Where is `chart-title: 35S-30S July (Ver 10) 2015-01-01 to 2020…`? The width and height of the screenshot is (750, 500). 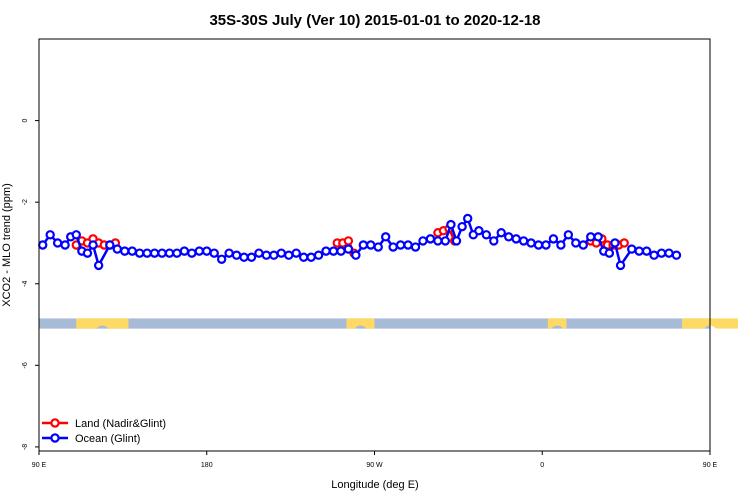 chart-title: 35S-30S July (Ver 10) 2015-01-01 to 2020… is located at coordinates (374, 20).